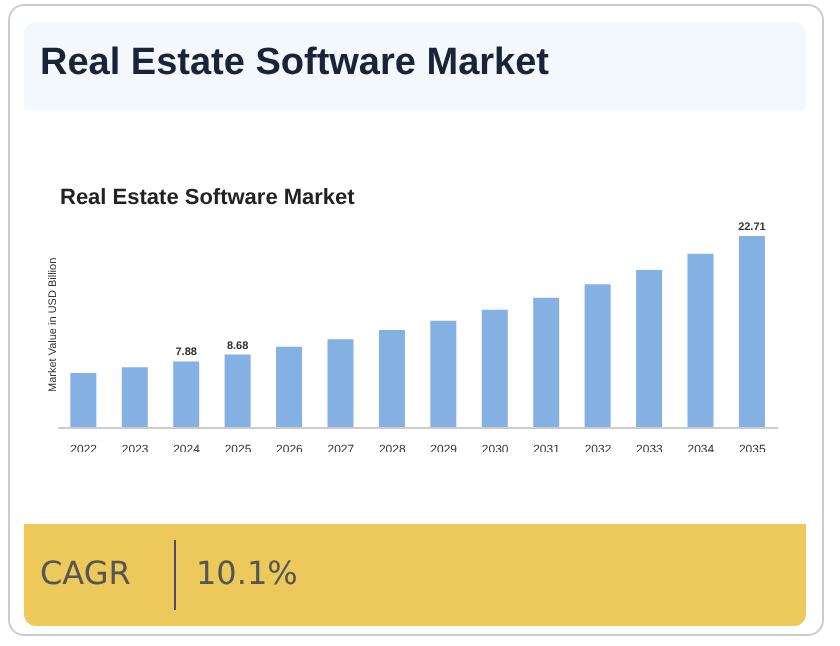  What do you see at coordinates (247, 573) in the screenshot?
I see `text: 10.1%` at bounding box center [247, 573].